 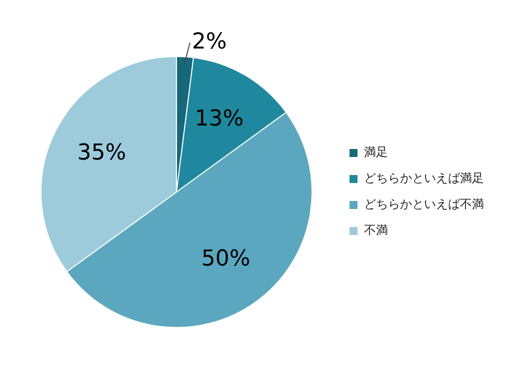 I want to click on data-label: 2%, so click(x=209, y=42).